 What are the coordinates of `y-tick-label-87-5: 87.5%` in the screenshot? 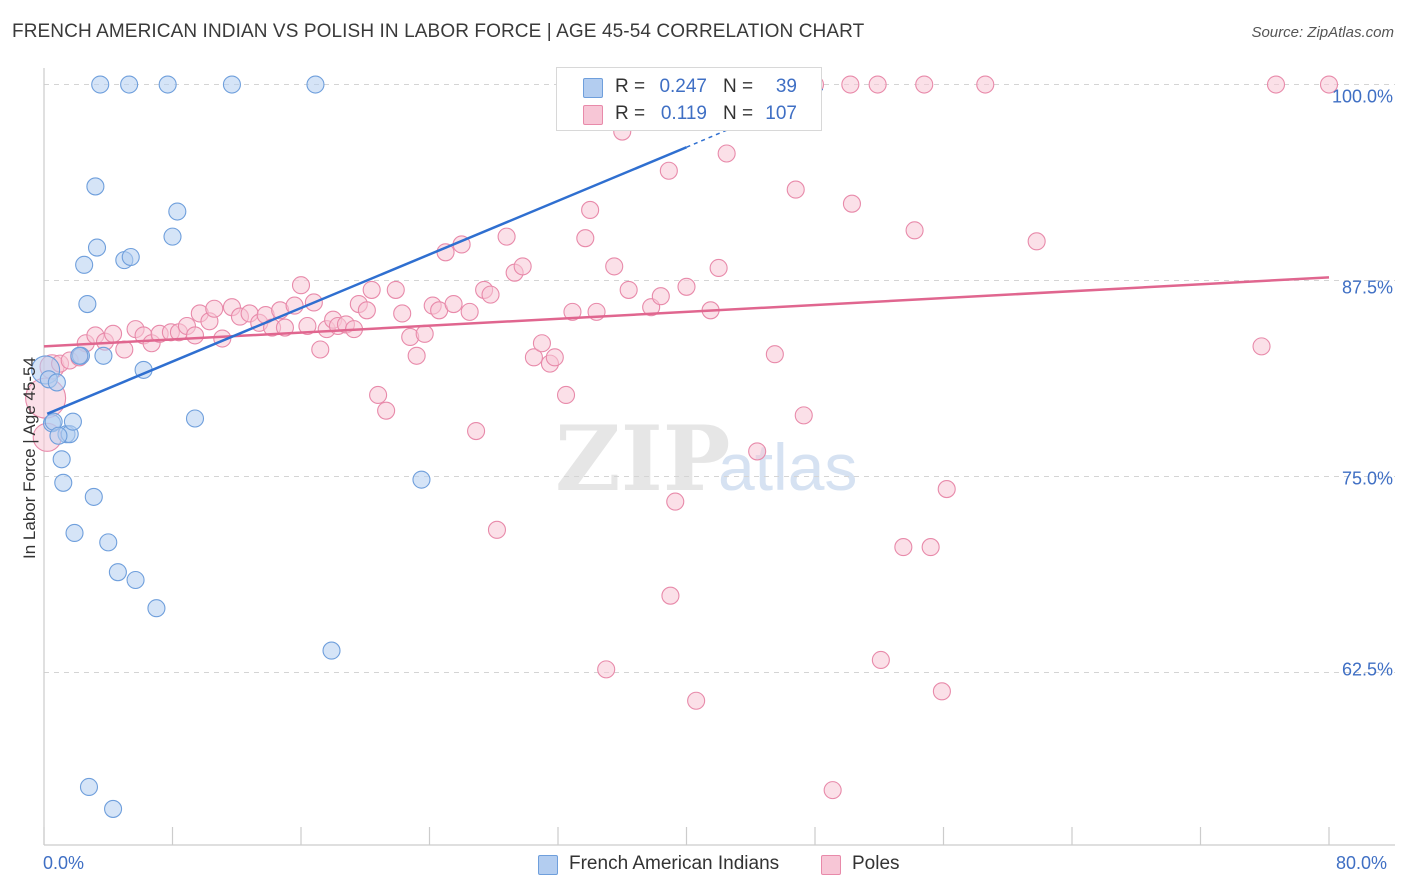 It's located at (1367, 287).